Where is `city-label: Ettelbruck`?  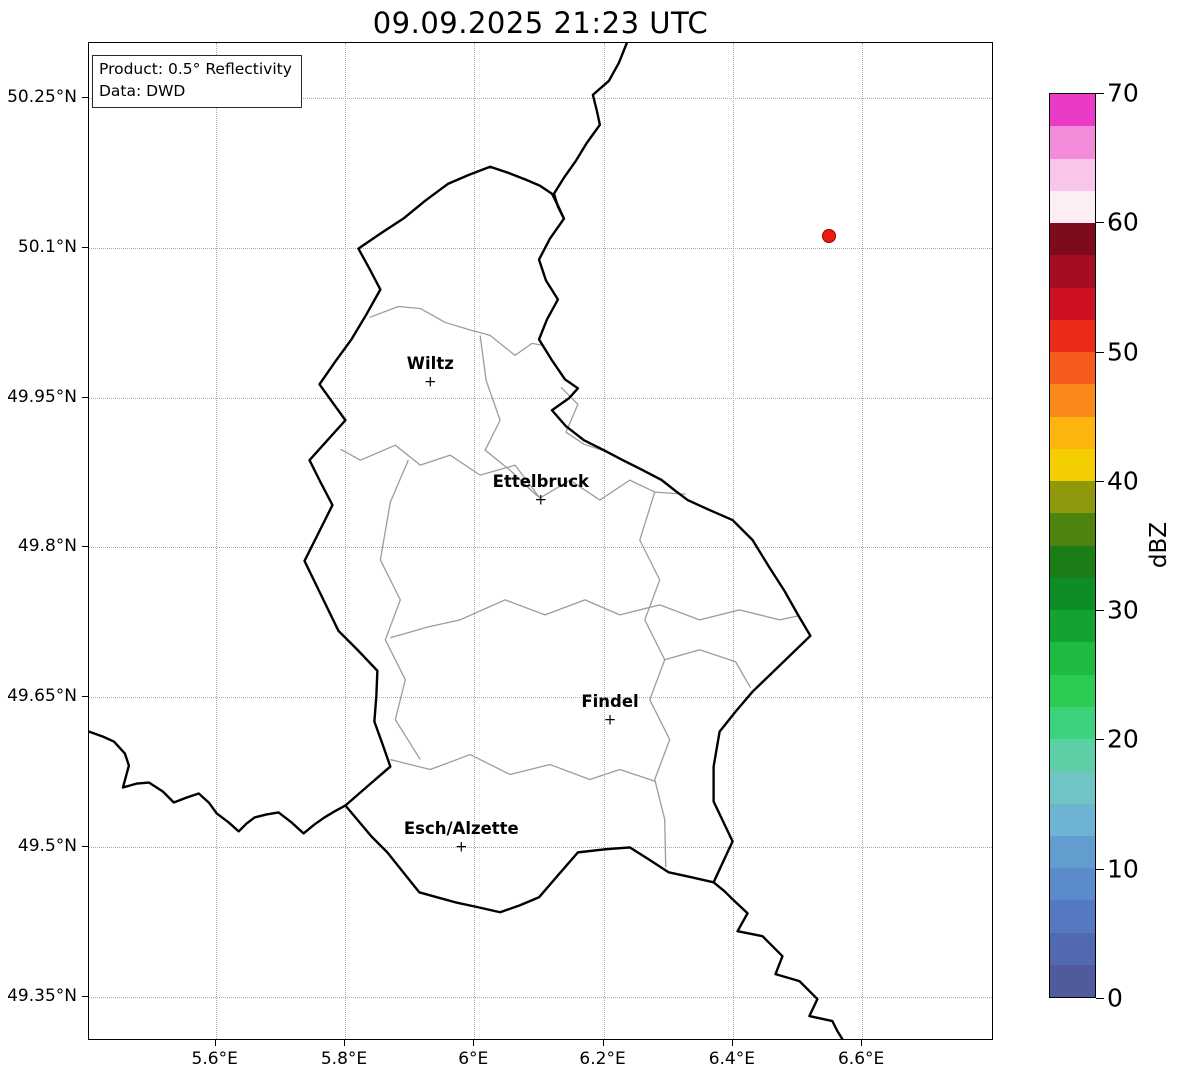
city-label: Ettelbruck is located at coordinates (541, 481).